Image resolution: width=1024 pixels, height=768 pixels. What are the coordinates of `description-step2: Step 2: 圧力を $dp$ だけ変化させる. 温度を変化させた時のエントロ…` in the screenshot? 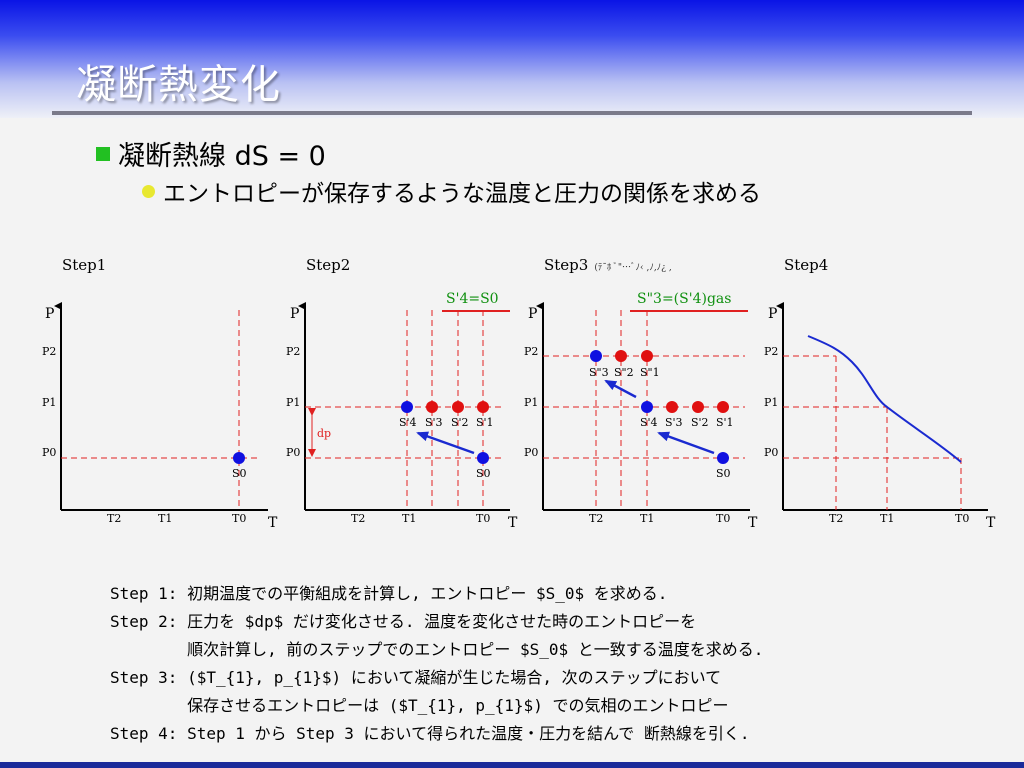 It's located at (403, 621).